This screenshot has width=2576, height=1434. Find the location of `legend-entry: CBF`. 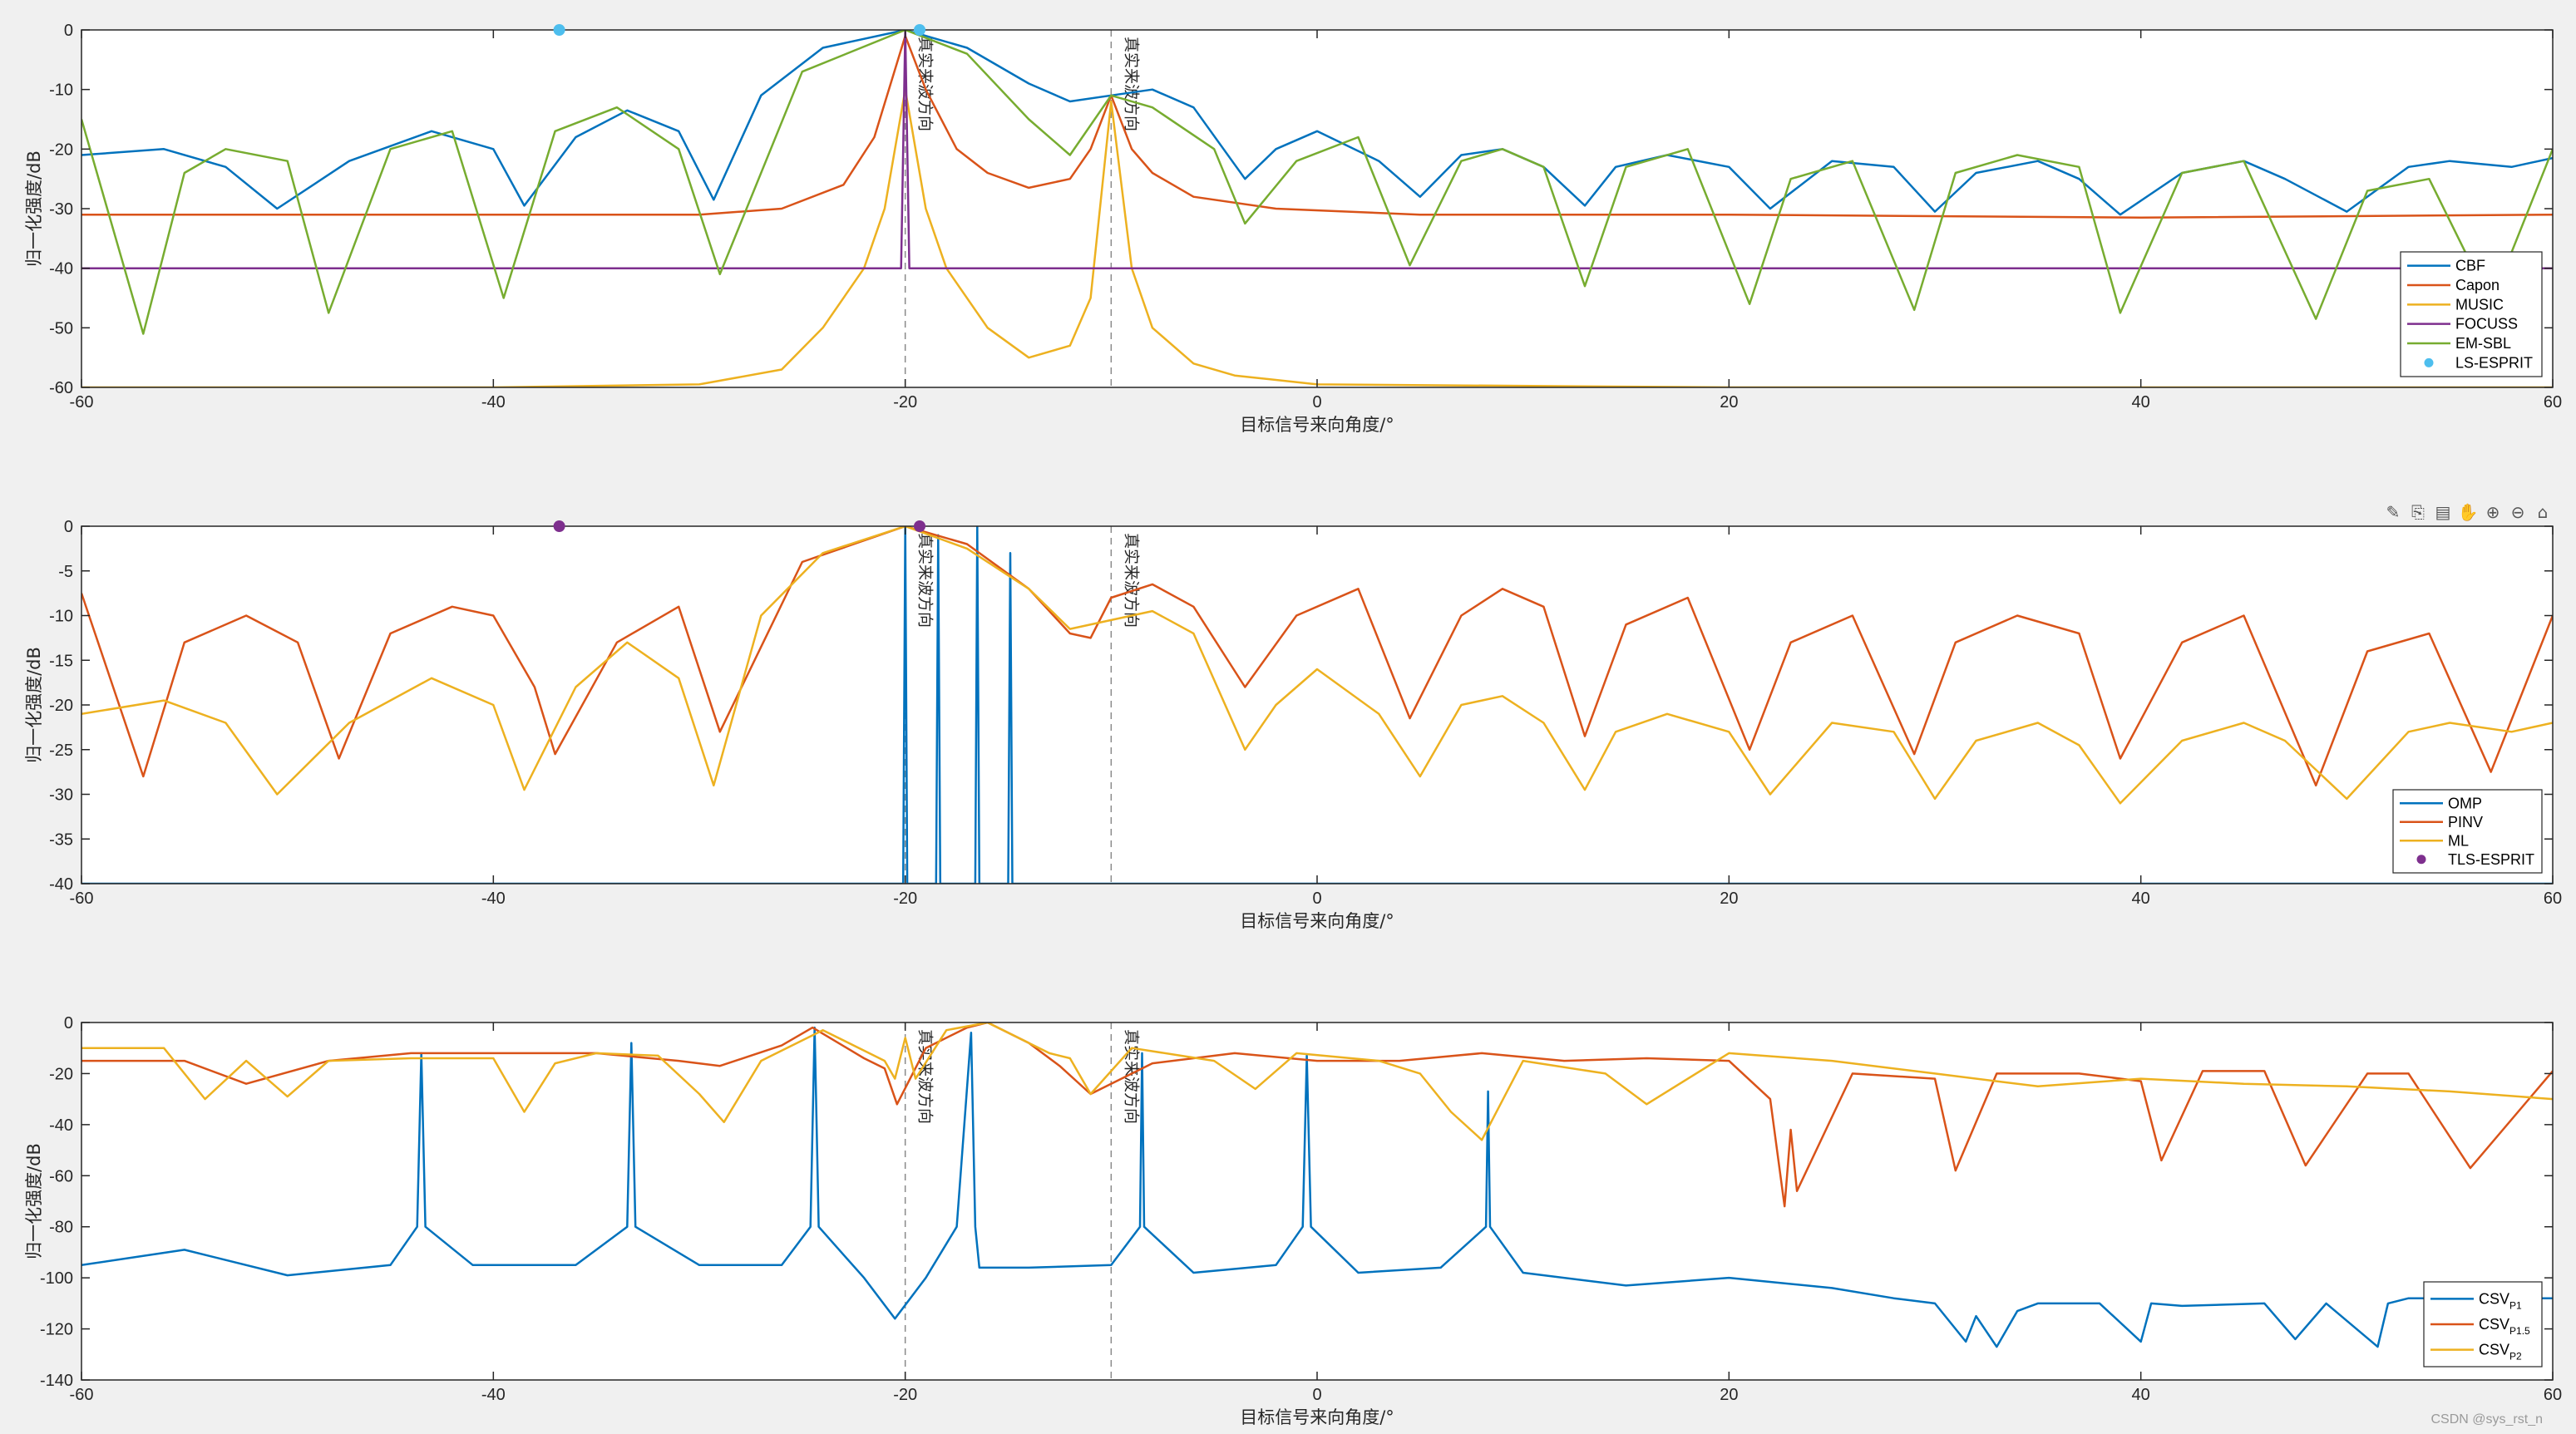

legend-entry: CBF is located at coordinates (2470, 266).